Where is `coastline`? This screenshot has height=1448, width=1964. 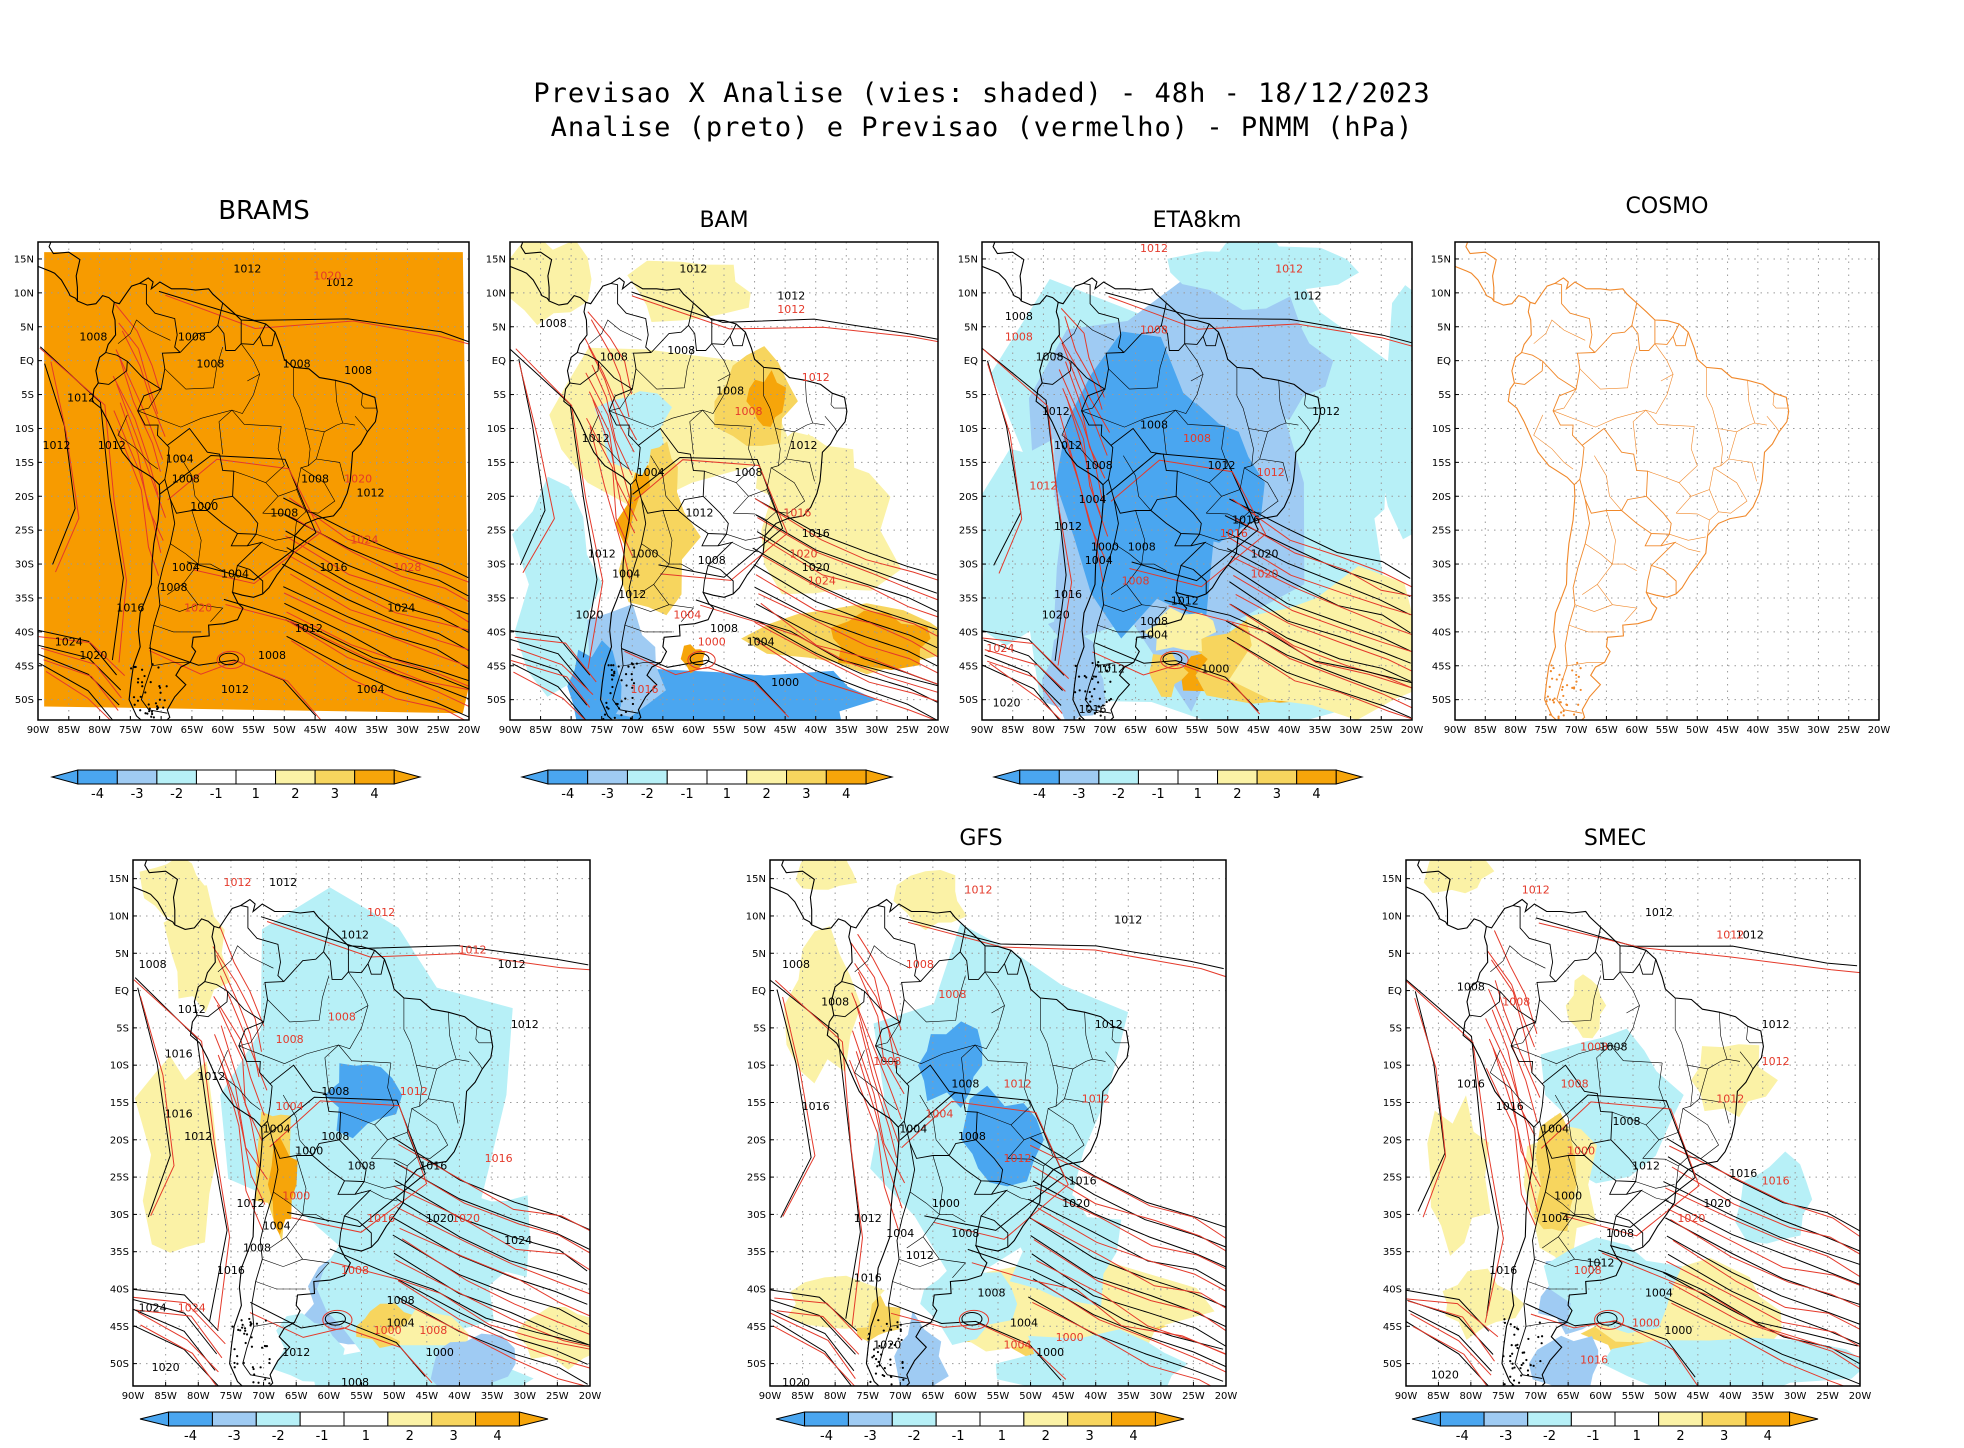
coastline is located at coordinates (816, 895).